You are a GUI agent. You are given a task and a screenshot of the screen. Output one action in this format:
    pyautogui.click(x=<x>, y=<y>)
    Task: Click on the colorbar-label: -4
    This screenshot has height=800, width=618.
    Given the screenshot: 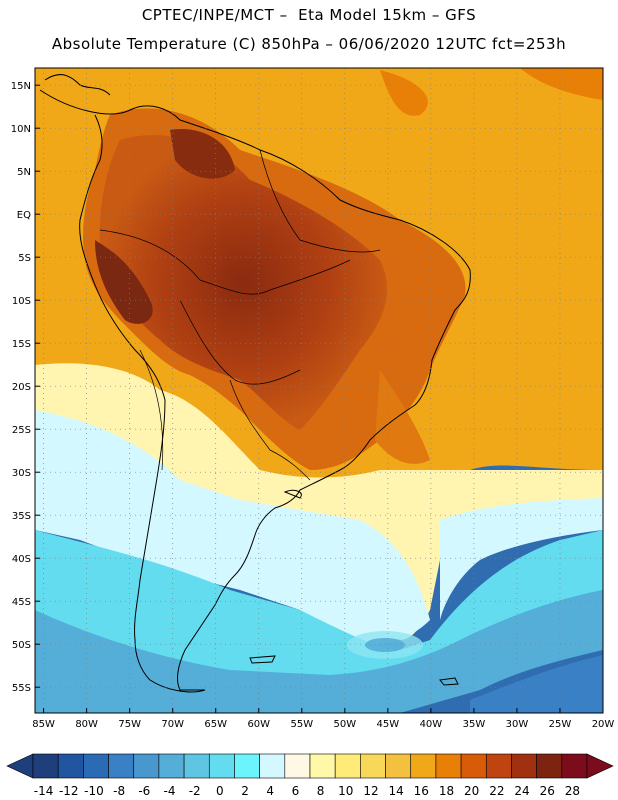 What is the action you would take?
    pyautogui.click(x=170, y=791)
    